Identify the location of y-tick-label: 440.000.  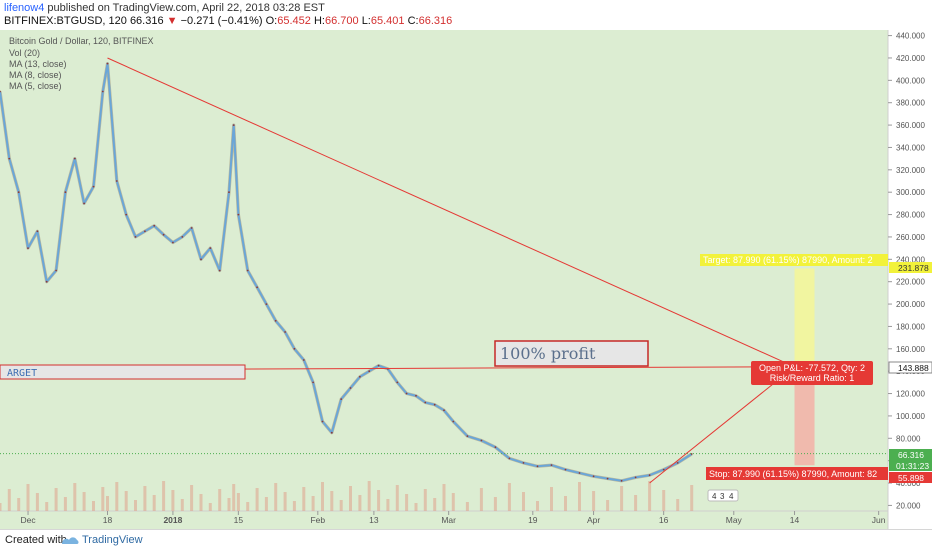
(910, 36).